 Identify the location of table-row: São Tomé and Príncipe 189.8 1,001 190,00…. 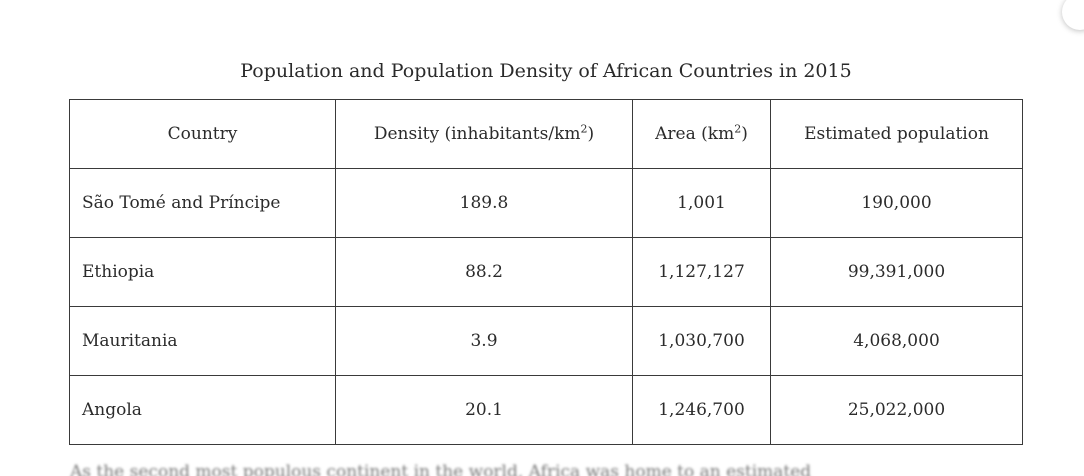
(546, 203).